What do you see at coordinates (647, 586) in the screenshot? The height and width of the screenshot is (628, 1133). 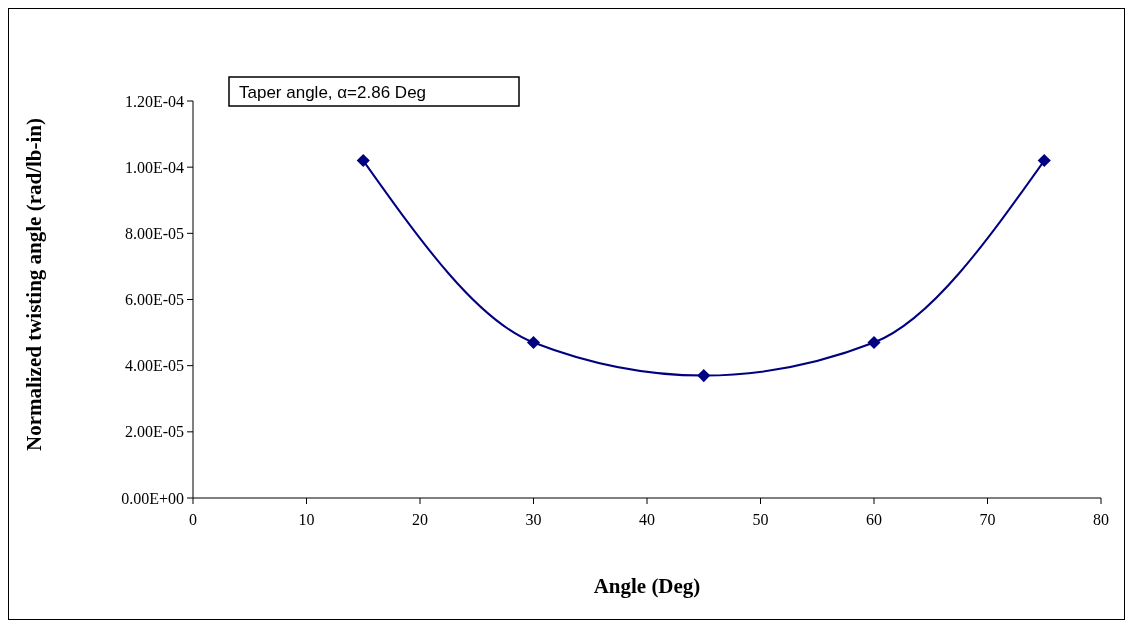 I see `x-axis-title: Angle (Deg)` at bounding box center [647, 586].